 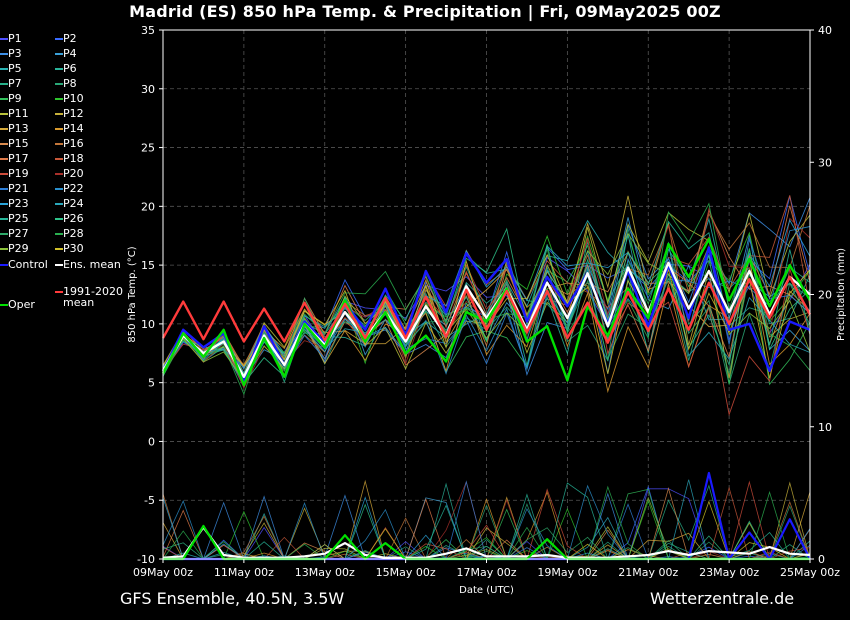 I want to click on x-tick-label: 13May 00z, so click(x=325, y=572).